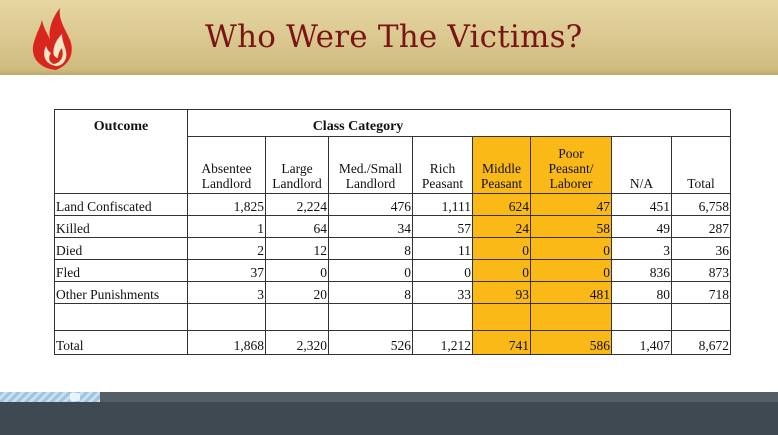 This screenshot has height=435, width=778. Describe the element at coordinates (226, 168) in the screenshot. I see `column-header-line: Absentee` at that location.